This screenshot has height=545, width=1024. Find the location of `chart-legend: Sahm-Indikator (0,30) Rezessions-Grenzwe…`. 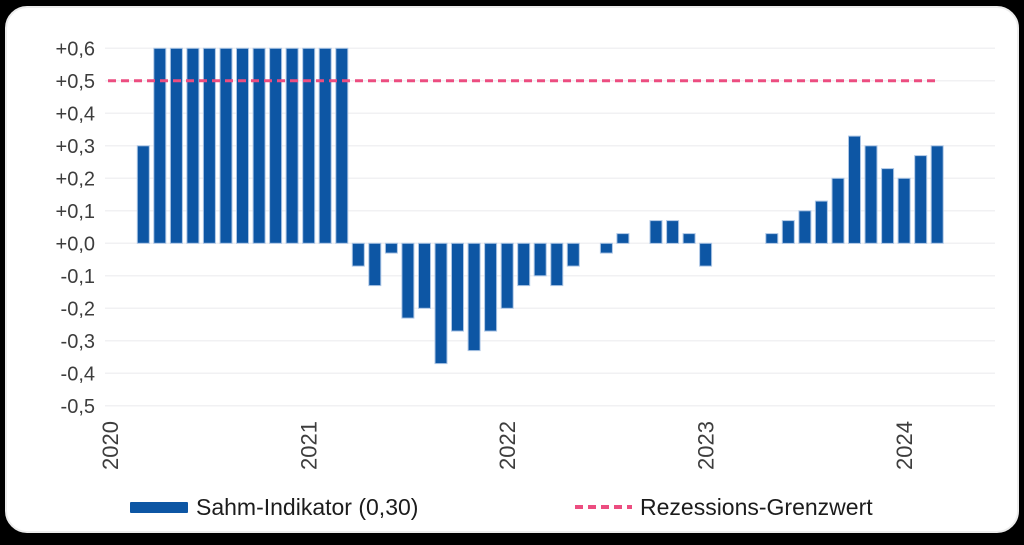

chart-legend: Sahm-Indikator (0,30) Rezessions-Grenzwe… is located at coordinates (512, 507).